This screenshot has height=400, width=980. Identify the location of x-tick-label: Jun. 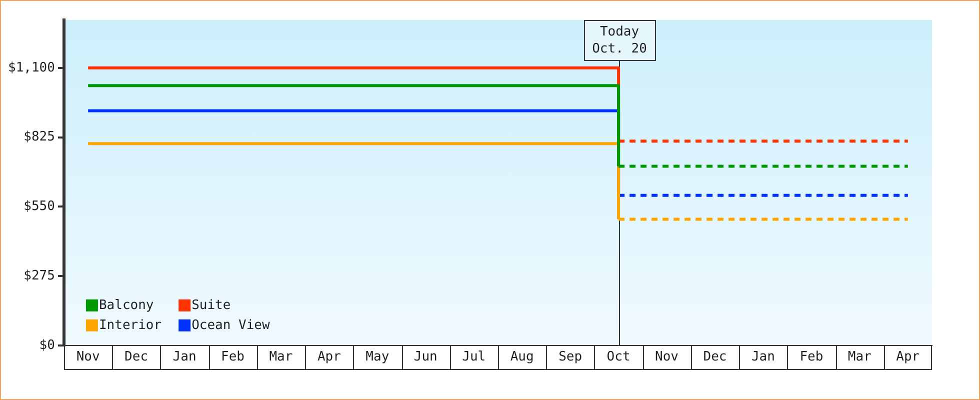
(426, 357).